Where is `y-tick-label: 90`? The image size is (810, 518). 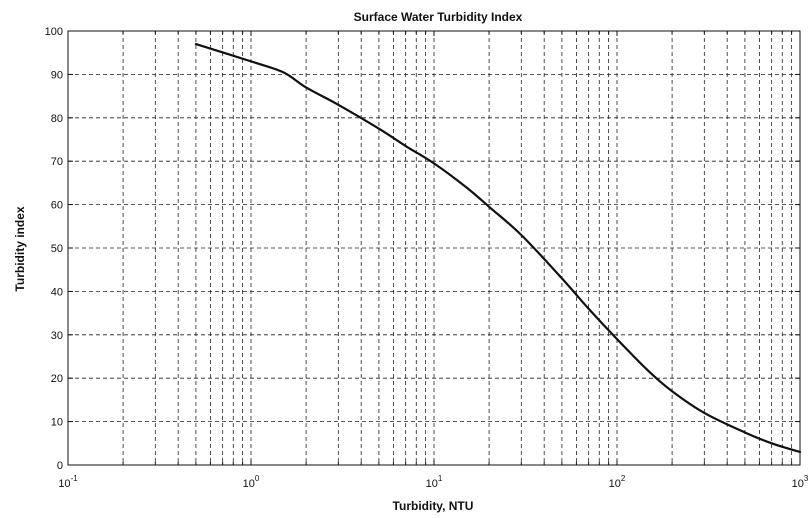
y-tick-label: 90 is located at coordinates (57, 75).